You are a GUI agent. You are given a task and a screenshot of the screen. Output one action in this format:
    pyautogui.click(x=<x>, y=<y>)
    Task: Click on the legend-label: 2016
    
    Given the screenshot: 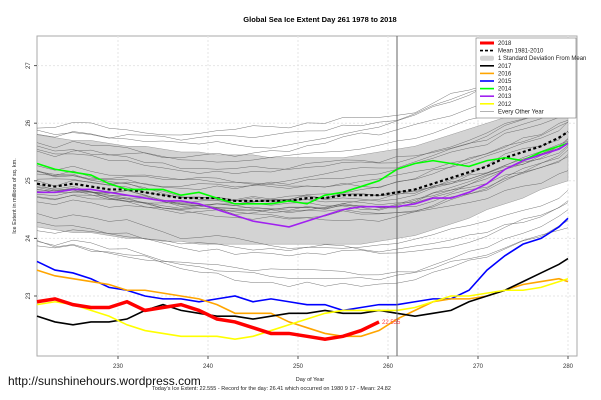 What is the action you would take?
    pyautogui.click(x=505, y=74)
    